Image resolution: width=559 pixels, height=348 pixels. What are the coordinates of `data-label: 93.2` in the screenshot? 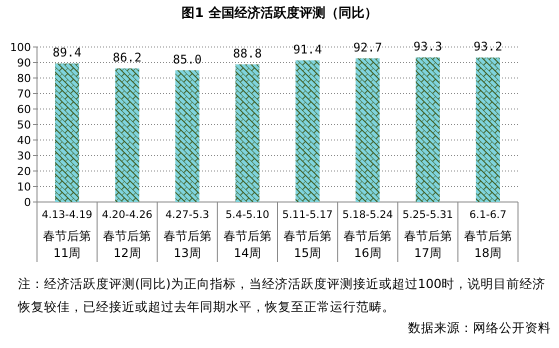 It's located at (487, 47).